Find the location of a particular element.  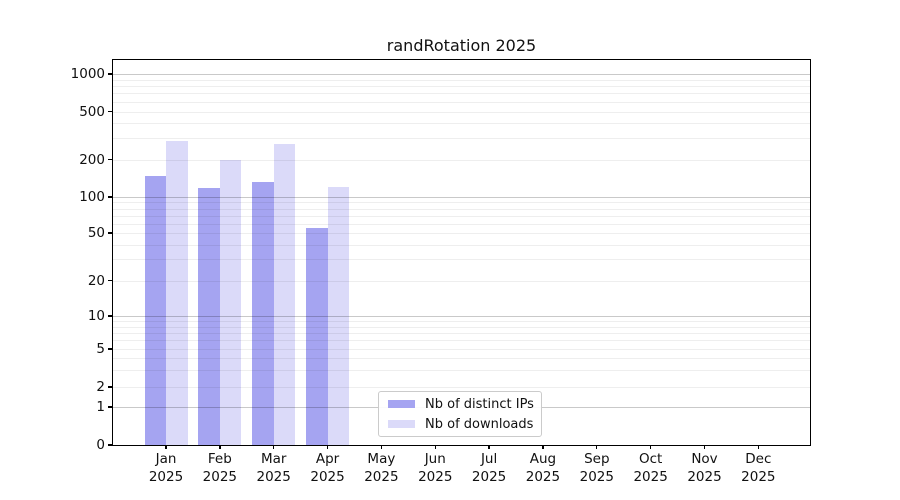

y-tick-label: 50 is located at coordinates (96, 233).